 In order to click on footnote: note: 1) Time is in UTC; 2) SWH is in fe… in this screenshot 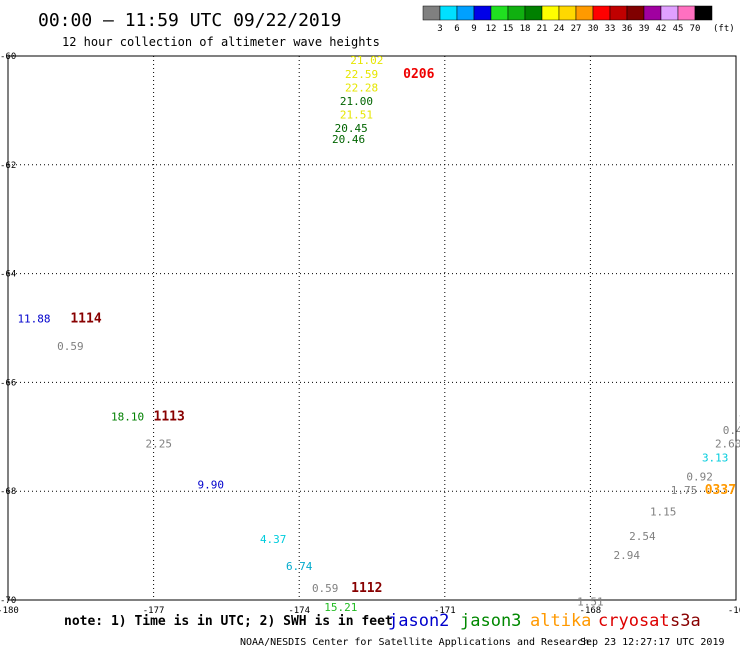, I will do `click(228, 621)`.